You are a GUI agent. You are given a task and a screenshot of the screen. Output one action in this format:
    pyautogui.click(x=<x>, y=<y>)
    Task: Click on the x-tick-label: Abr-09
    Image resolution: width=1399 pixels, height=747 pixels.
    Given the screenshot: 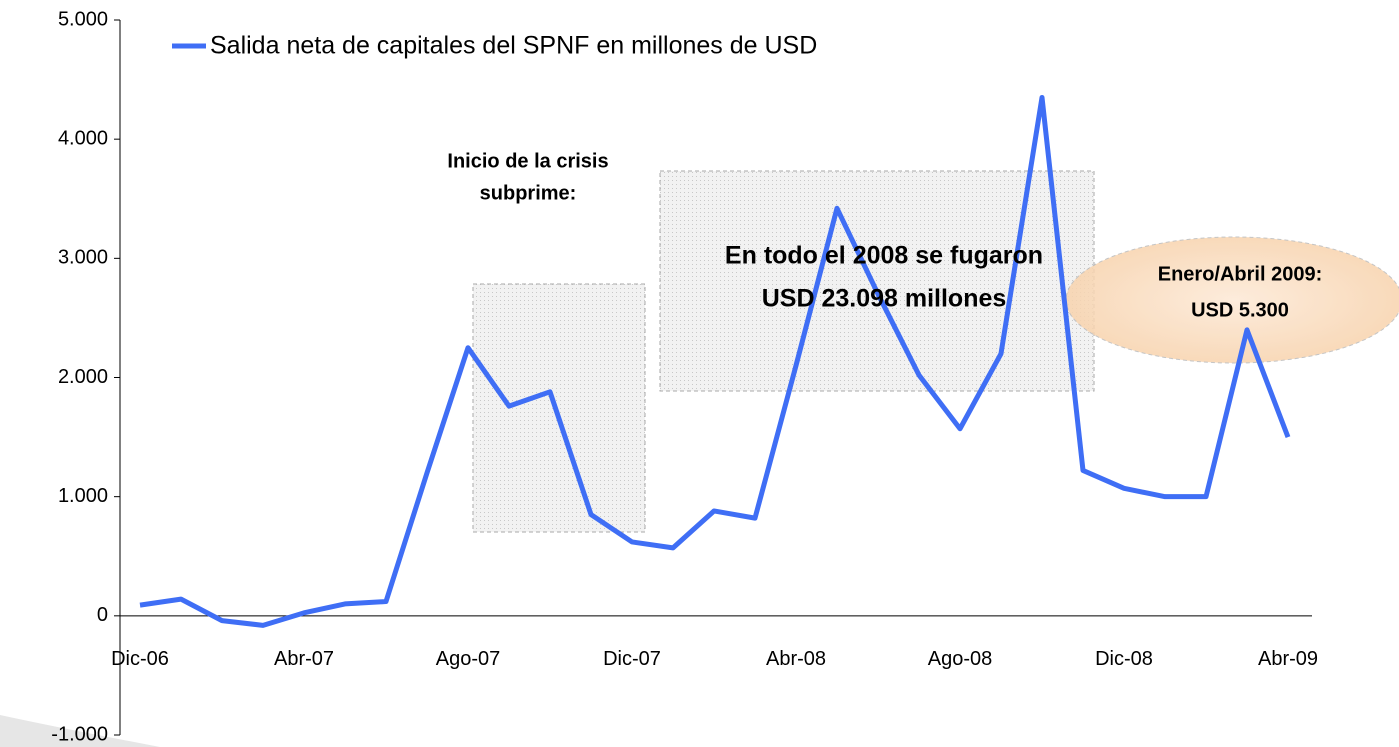 What is the action you would take?
    pyautogui.click(x=1288, y=659)
    